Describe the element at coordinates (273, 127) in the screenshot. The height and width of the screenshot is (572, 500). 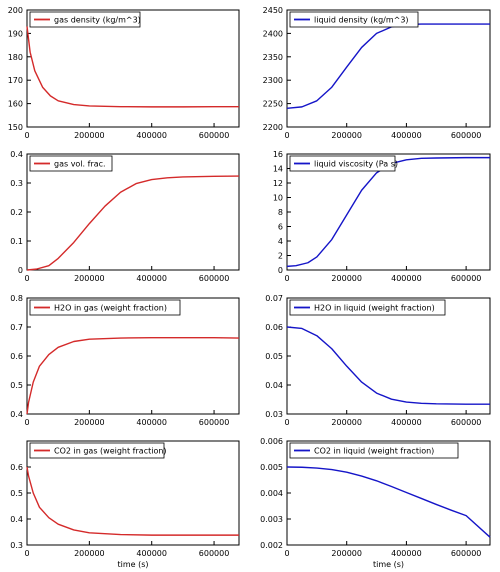
I see `y-tick-label: 2200` at that location.